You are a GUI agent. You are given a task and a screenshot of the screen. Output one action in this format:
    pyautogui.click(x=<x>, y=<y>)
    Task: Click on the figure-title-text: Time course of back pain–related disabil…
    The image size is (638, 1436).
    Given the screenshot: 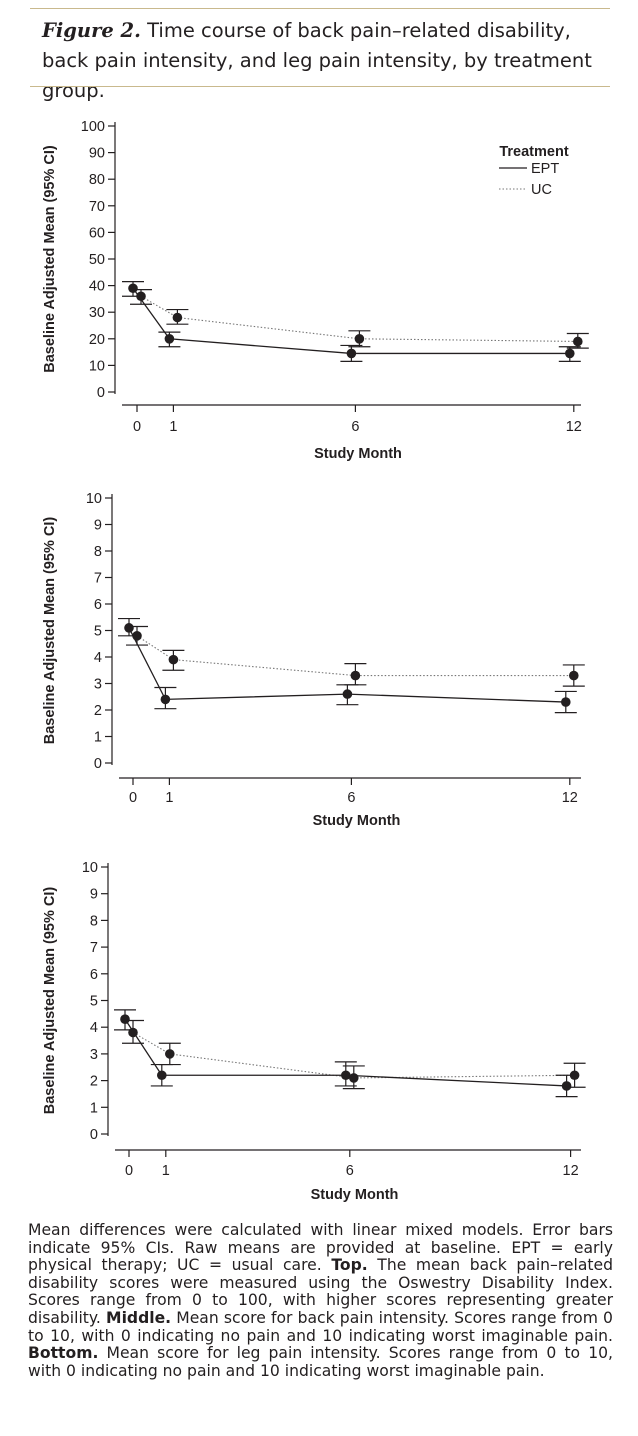 What is the action you would take?
    pyautogui.click(x=317, y=60)
    